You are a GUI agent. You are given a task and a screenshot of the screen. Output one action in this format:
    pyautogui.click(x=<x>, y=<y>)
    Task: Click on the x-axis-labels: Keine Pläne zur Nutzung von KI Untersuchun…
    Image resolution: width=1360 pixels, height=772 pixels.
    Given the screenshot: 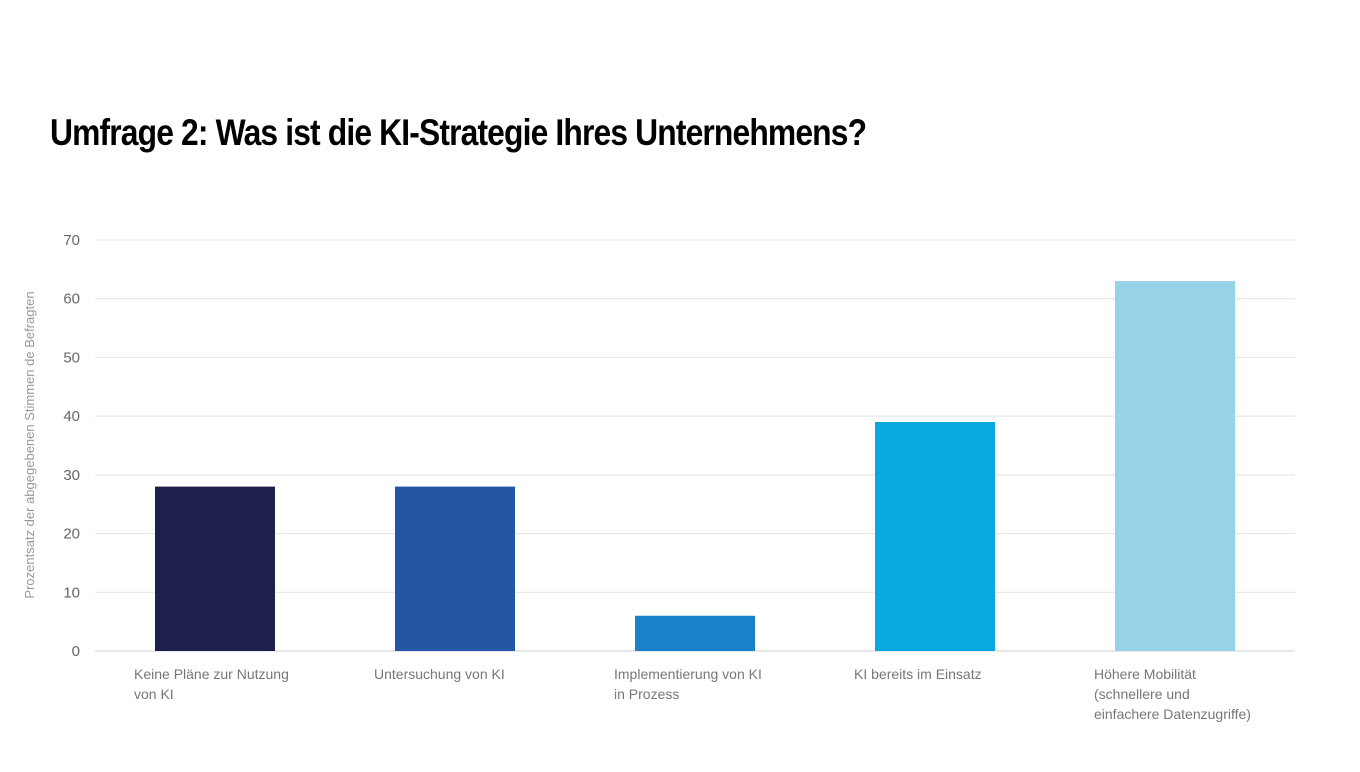 What is the action you would take?
    pyautogui.click(x=692, y=694)
    